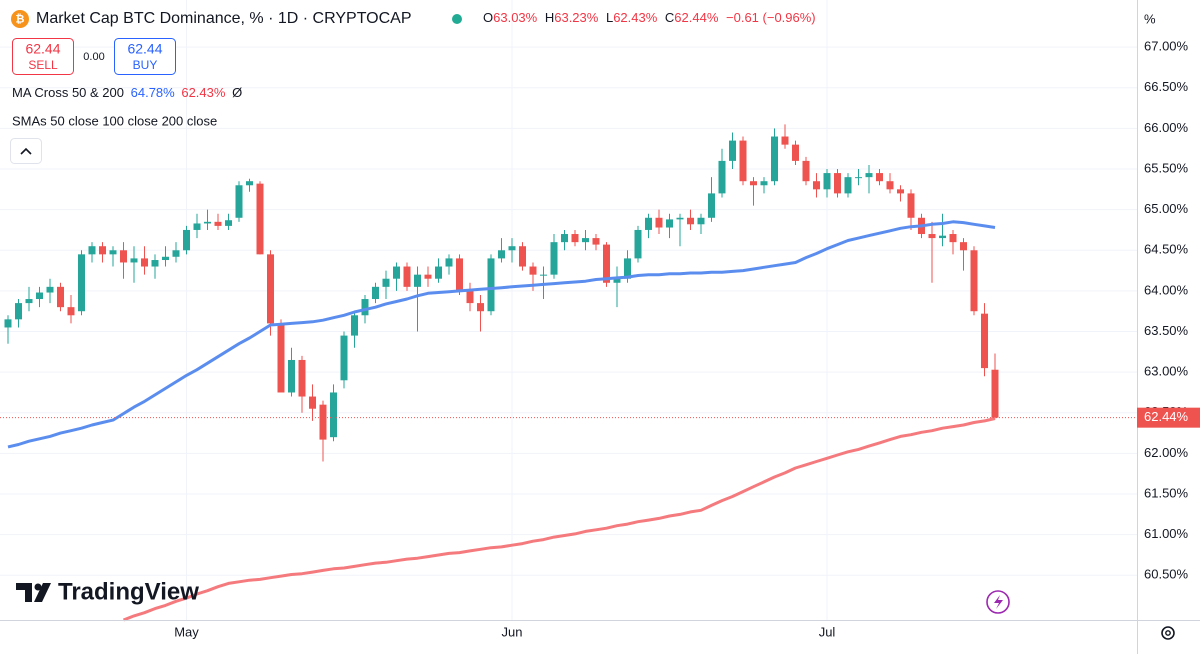 The image size is (1200, 654). What do you see at coordinates (1166, 127) in the screenshot?
I see `y-tick-label: 66.00%` at bounding box center [1166, 127].